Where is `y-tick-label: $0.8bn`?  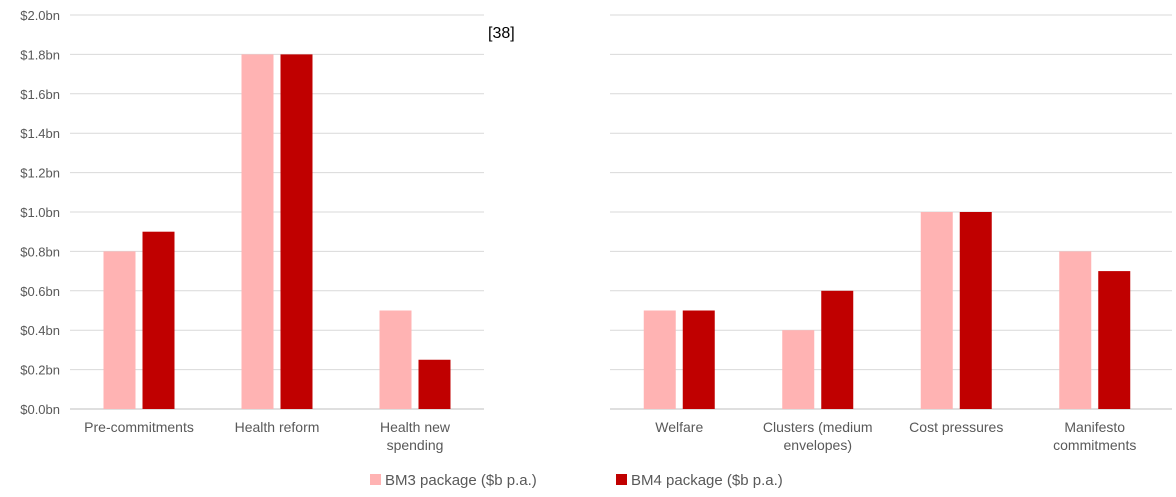 y-tick-label: $0.8bn is located at coordinates (40, 251).